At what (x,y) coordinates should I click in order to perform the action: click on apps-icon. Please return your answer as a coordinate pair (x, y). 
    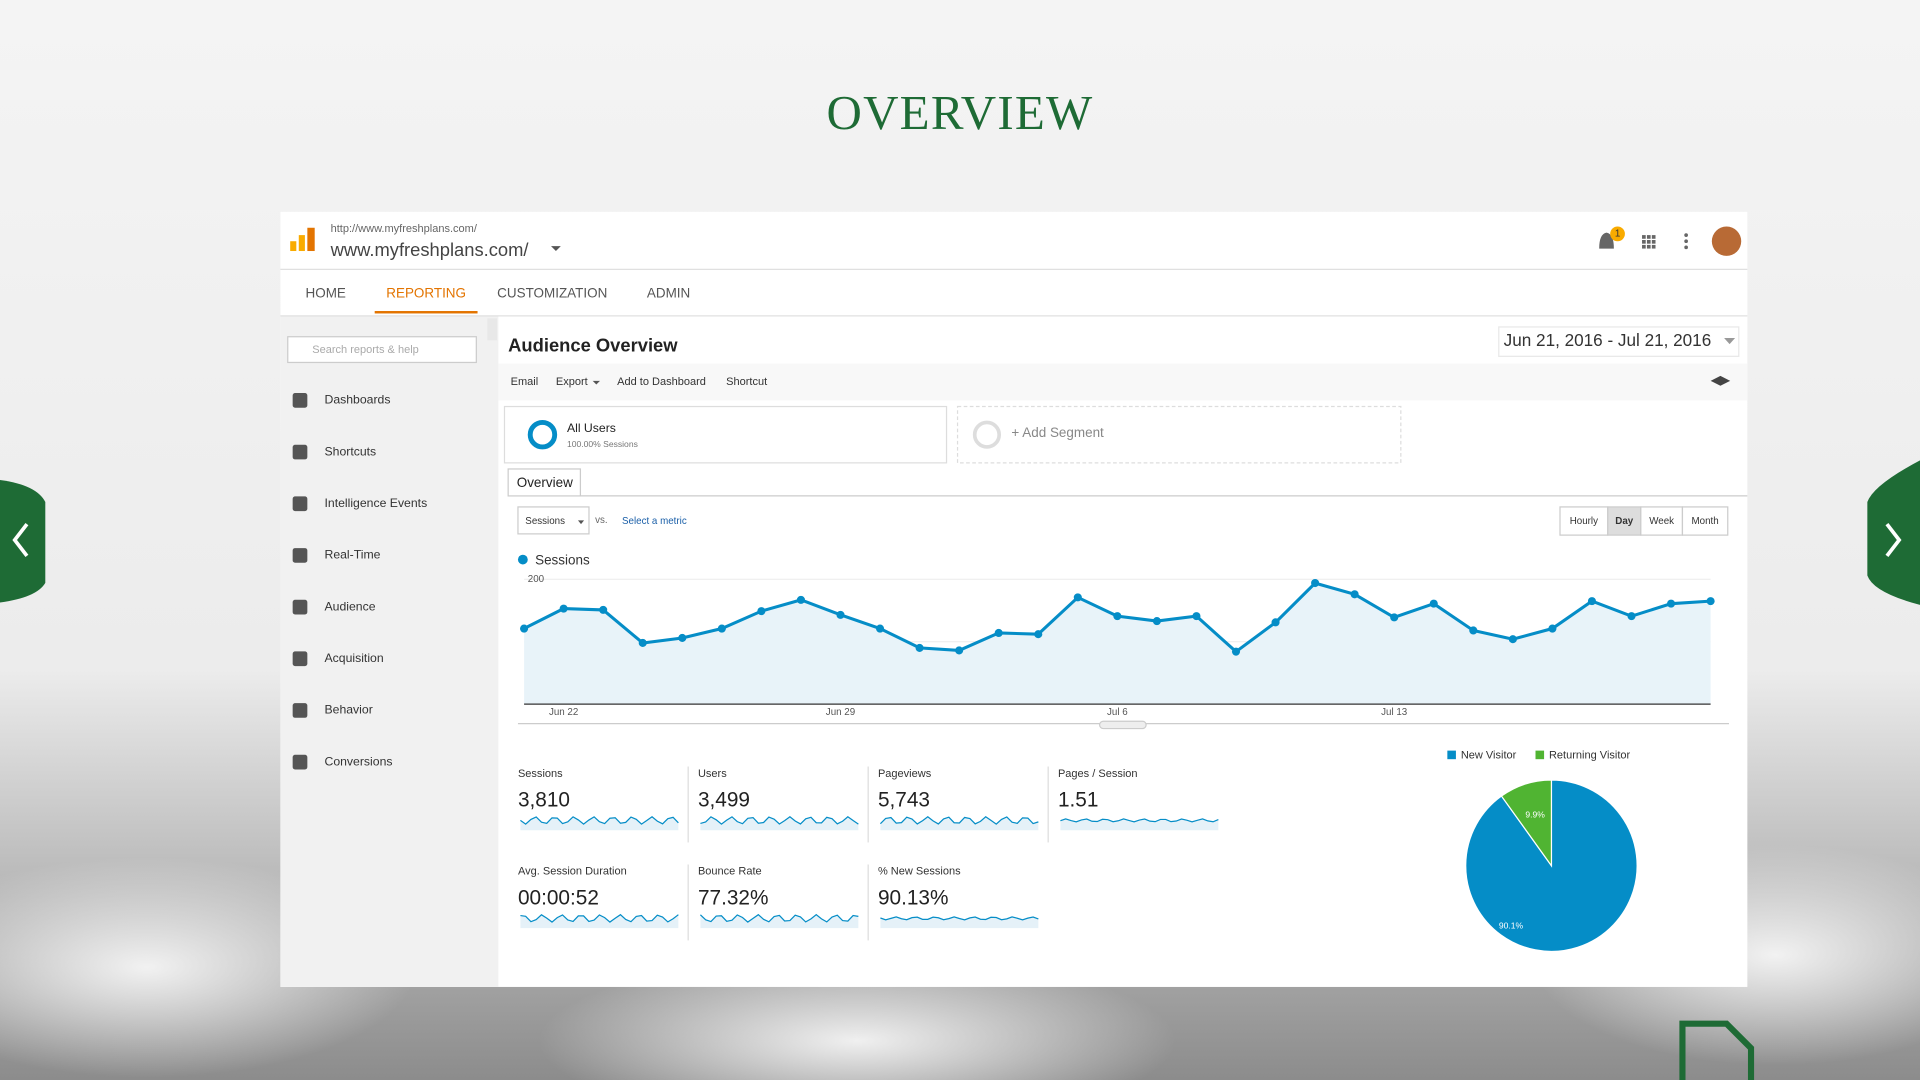
    Looking at the image, I should click on (1649, 242).